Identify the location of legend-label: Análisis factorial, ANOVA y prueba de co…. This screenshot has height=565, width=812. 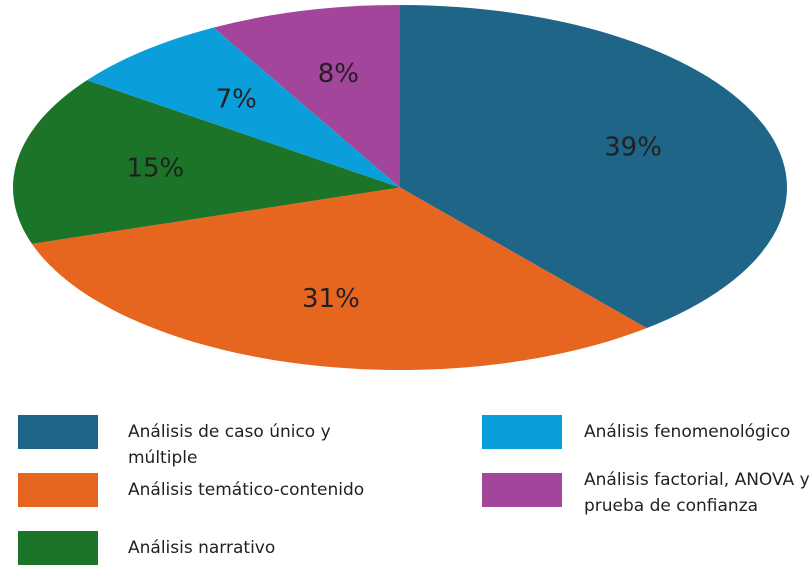
(697, 493).